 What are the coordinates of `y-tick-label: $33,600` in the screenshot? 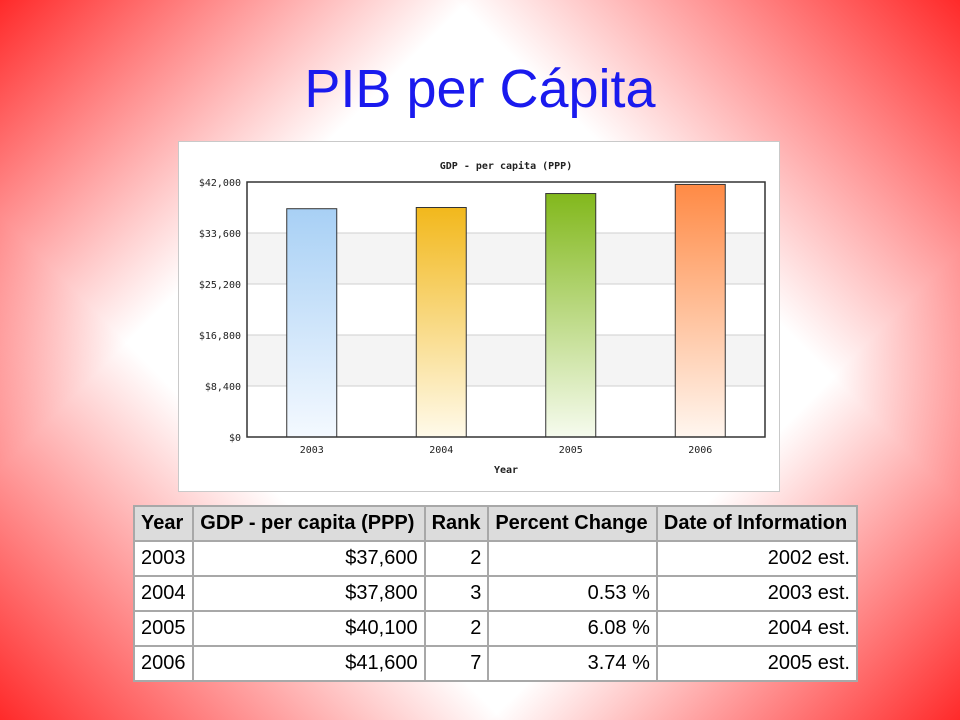 It's located at (220, 234).